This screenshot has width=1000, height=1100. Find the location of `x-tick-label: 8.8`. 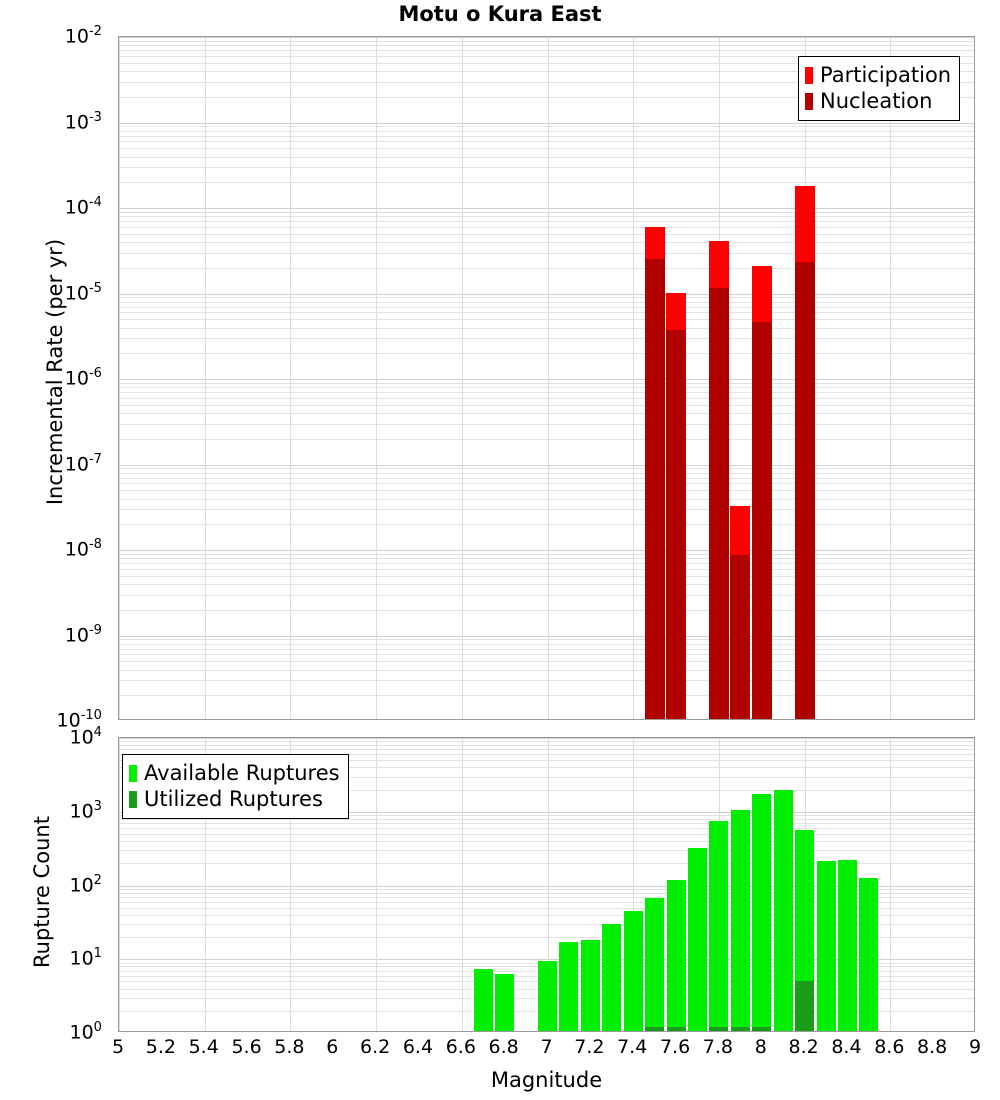

x-tick-label: 8.8 is located at coordinates (932, 1047).